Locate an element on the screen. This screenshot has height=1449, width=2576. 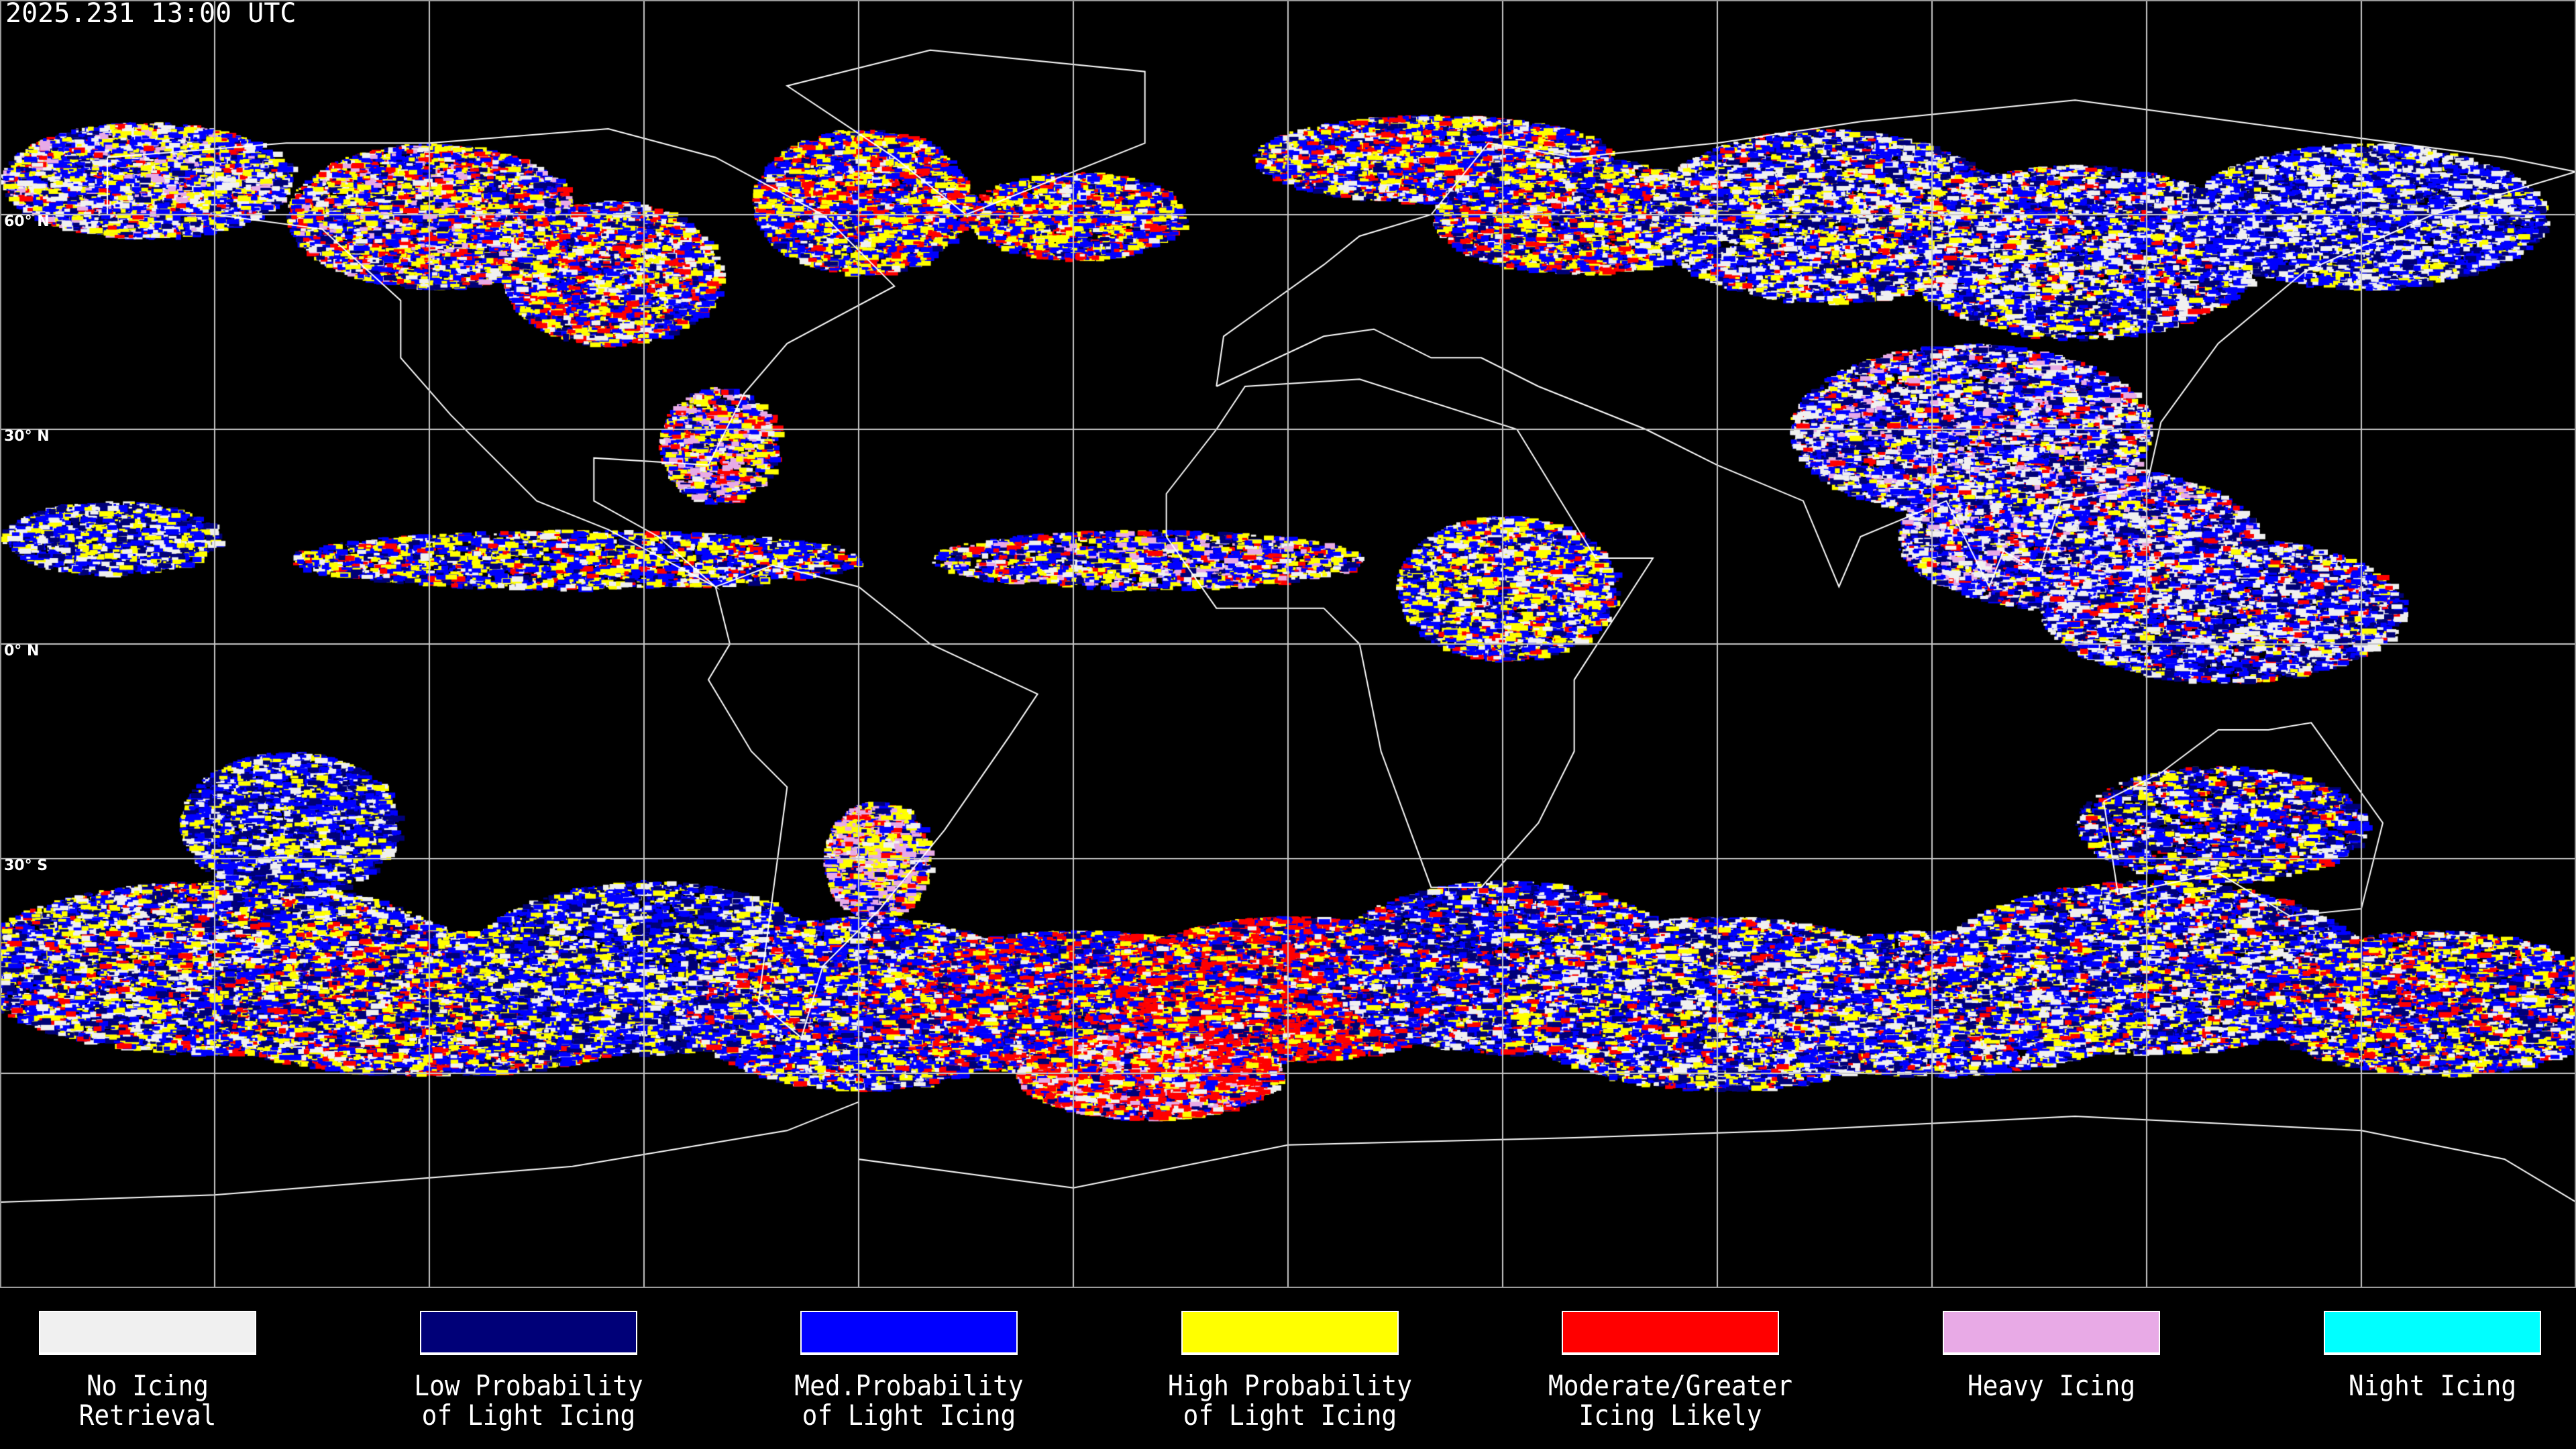
legend-item-moderate-greater: Moderate/Greater Icing Likely is located at coordinates (1670, 1370).